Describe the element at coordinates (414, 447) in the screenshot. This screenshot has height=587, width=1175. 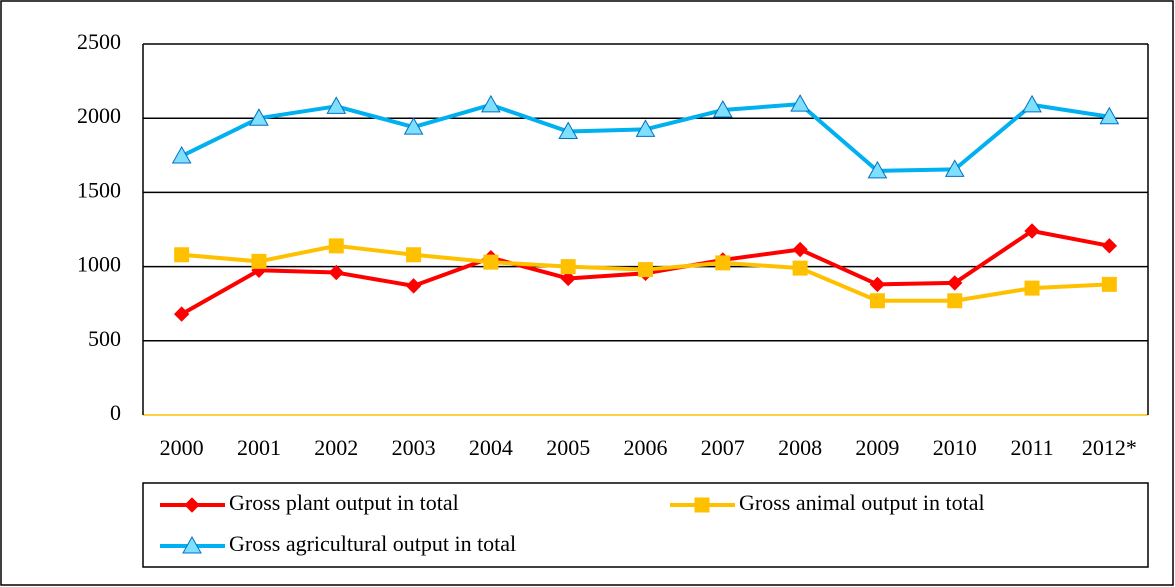
I see `x-tick-label: 2003` at that location.